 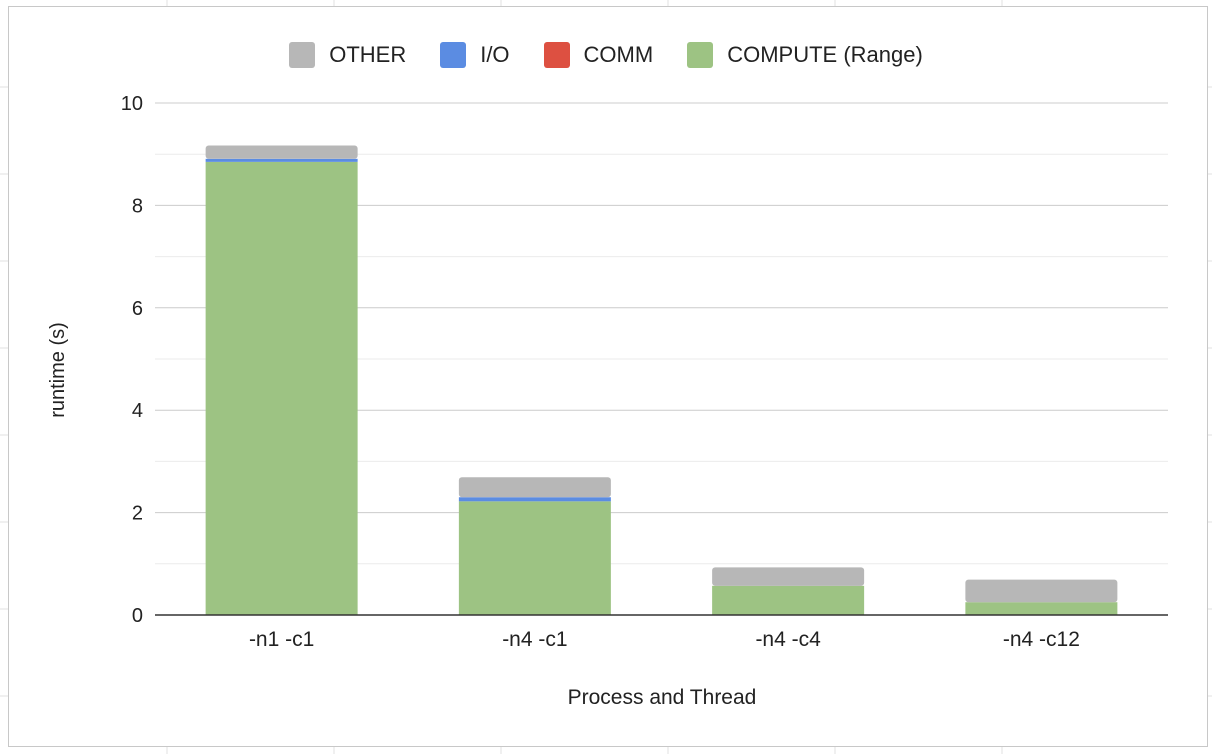 I want to click on x-tick-label: -n4 -c4, so click(x=788, y=639).